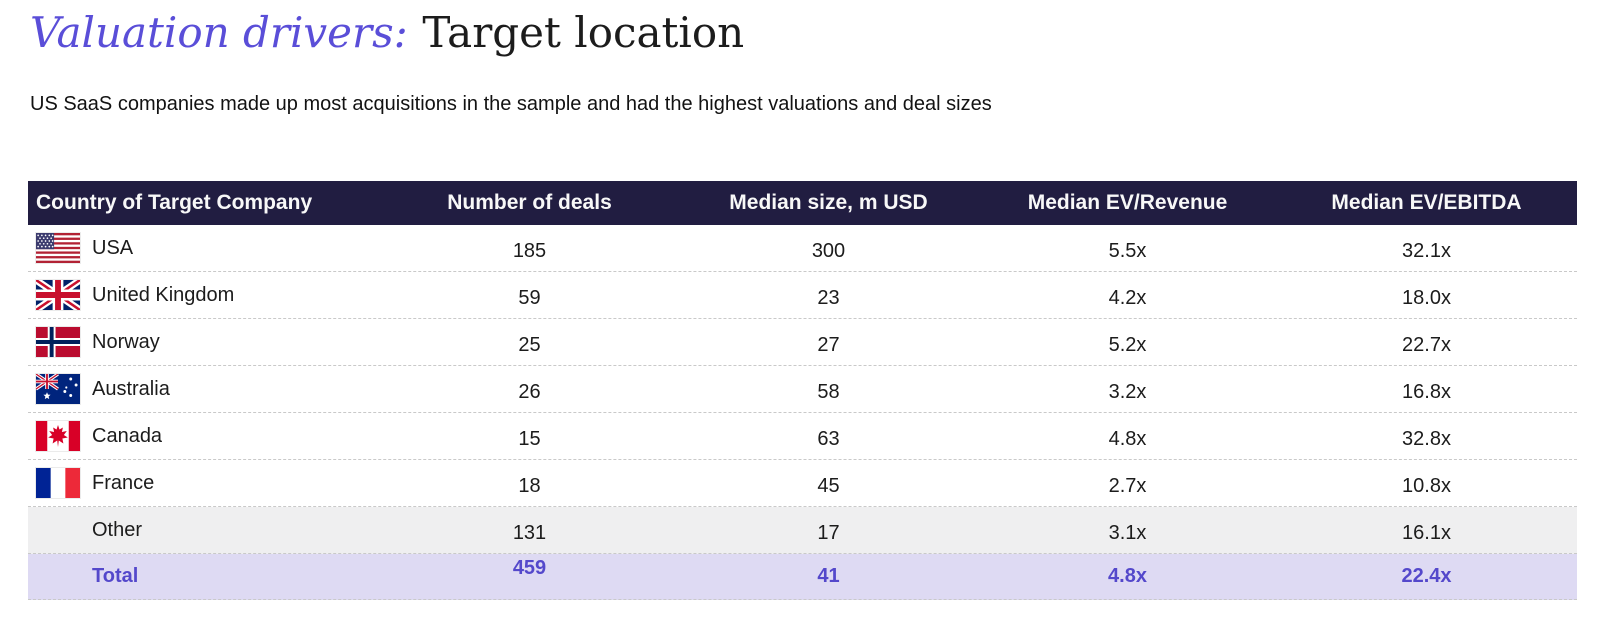 Image resolution: width=1600 pixels, height=620 pixels. What do you see at coordinates (828, 297) in the screenshot?
I see `median-size-cell: 23` at bounding box center [828, 297].